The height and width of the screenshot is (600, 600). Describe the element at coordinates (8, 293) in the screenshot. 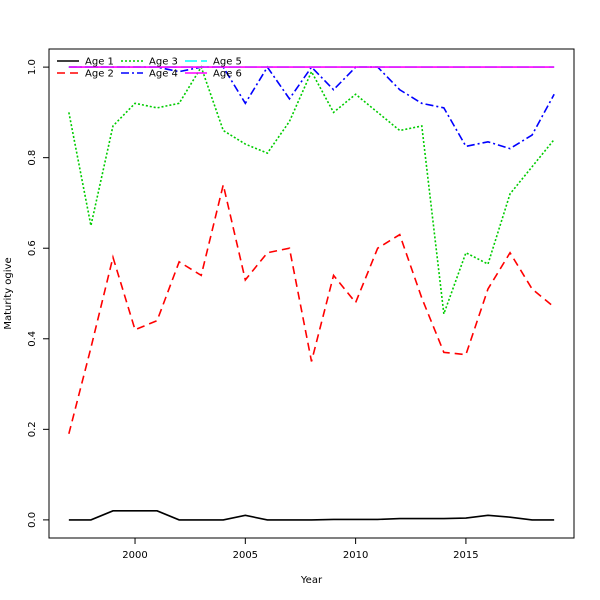

I see `y-axis-label: Maturity ogive` at that location.